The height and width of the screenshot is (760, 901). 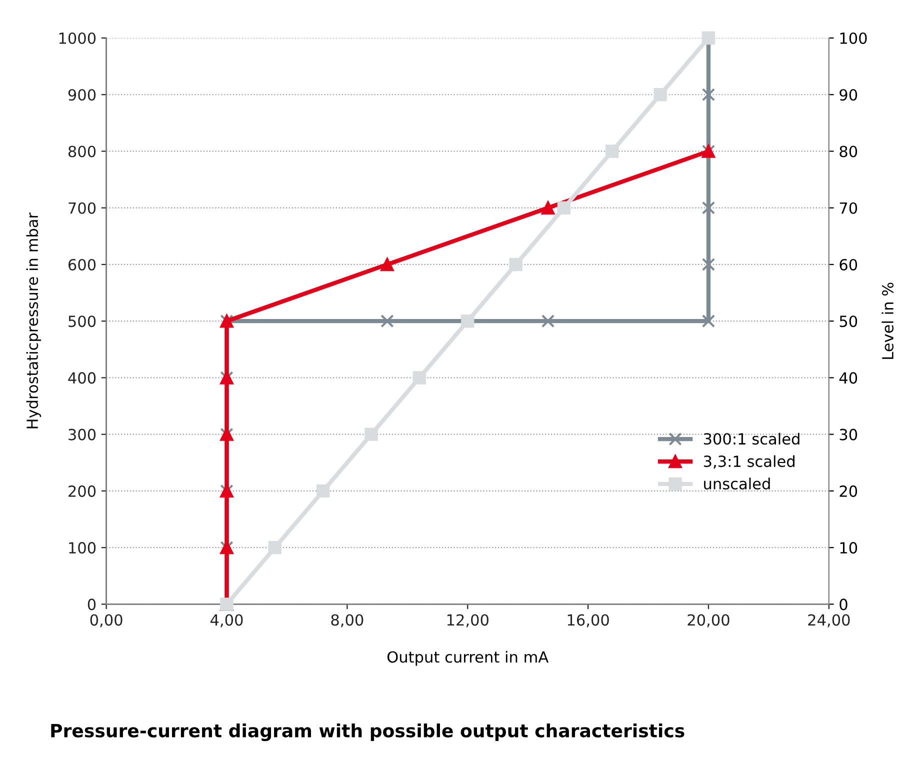 What do you see at coordinates (737, 484) in the screenshot?
I see `legend-label: unscaled` at bounding box center [737, 484].